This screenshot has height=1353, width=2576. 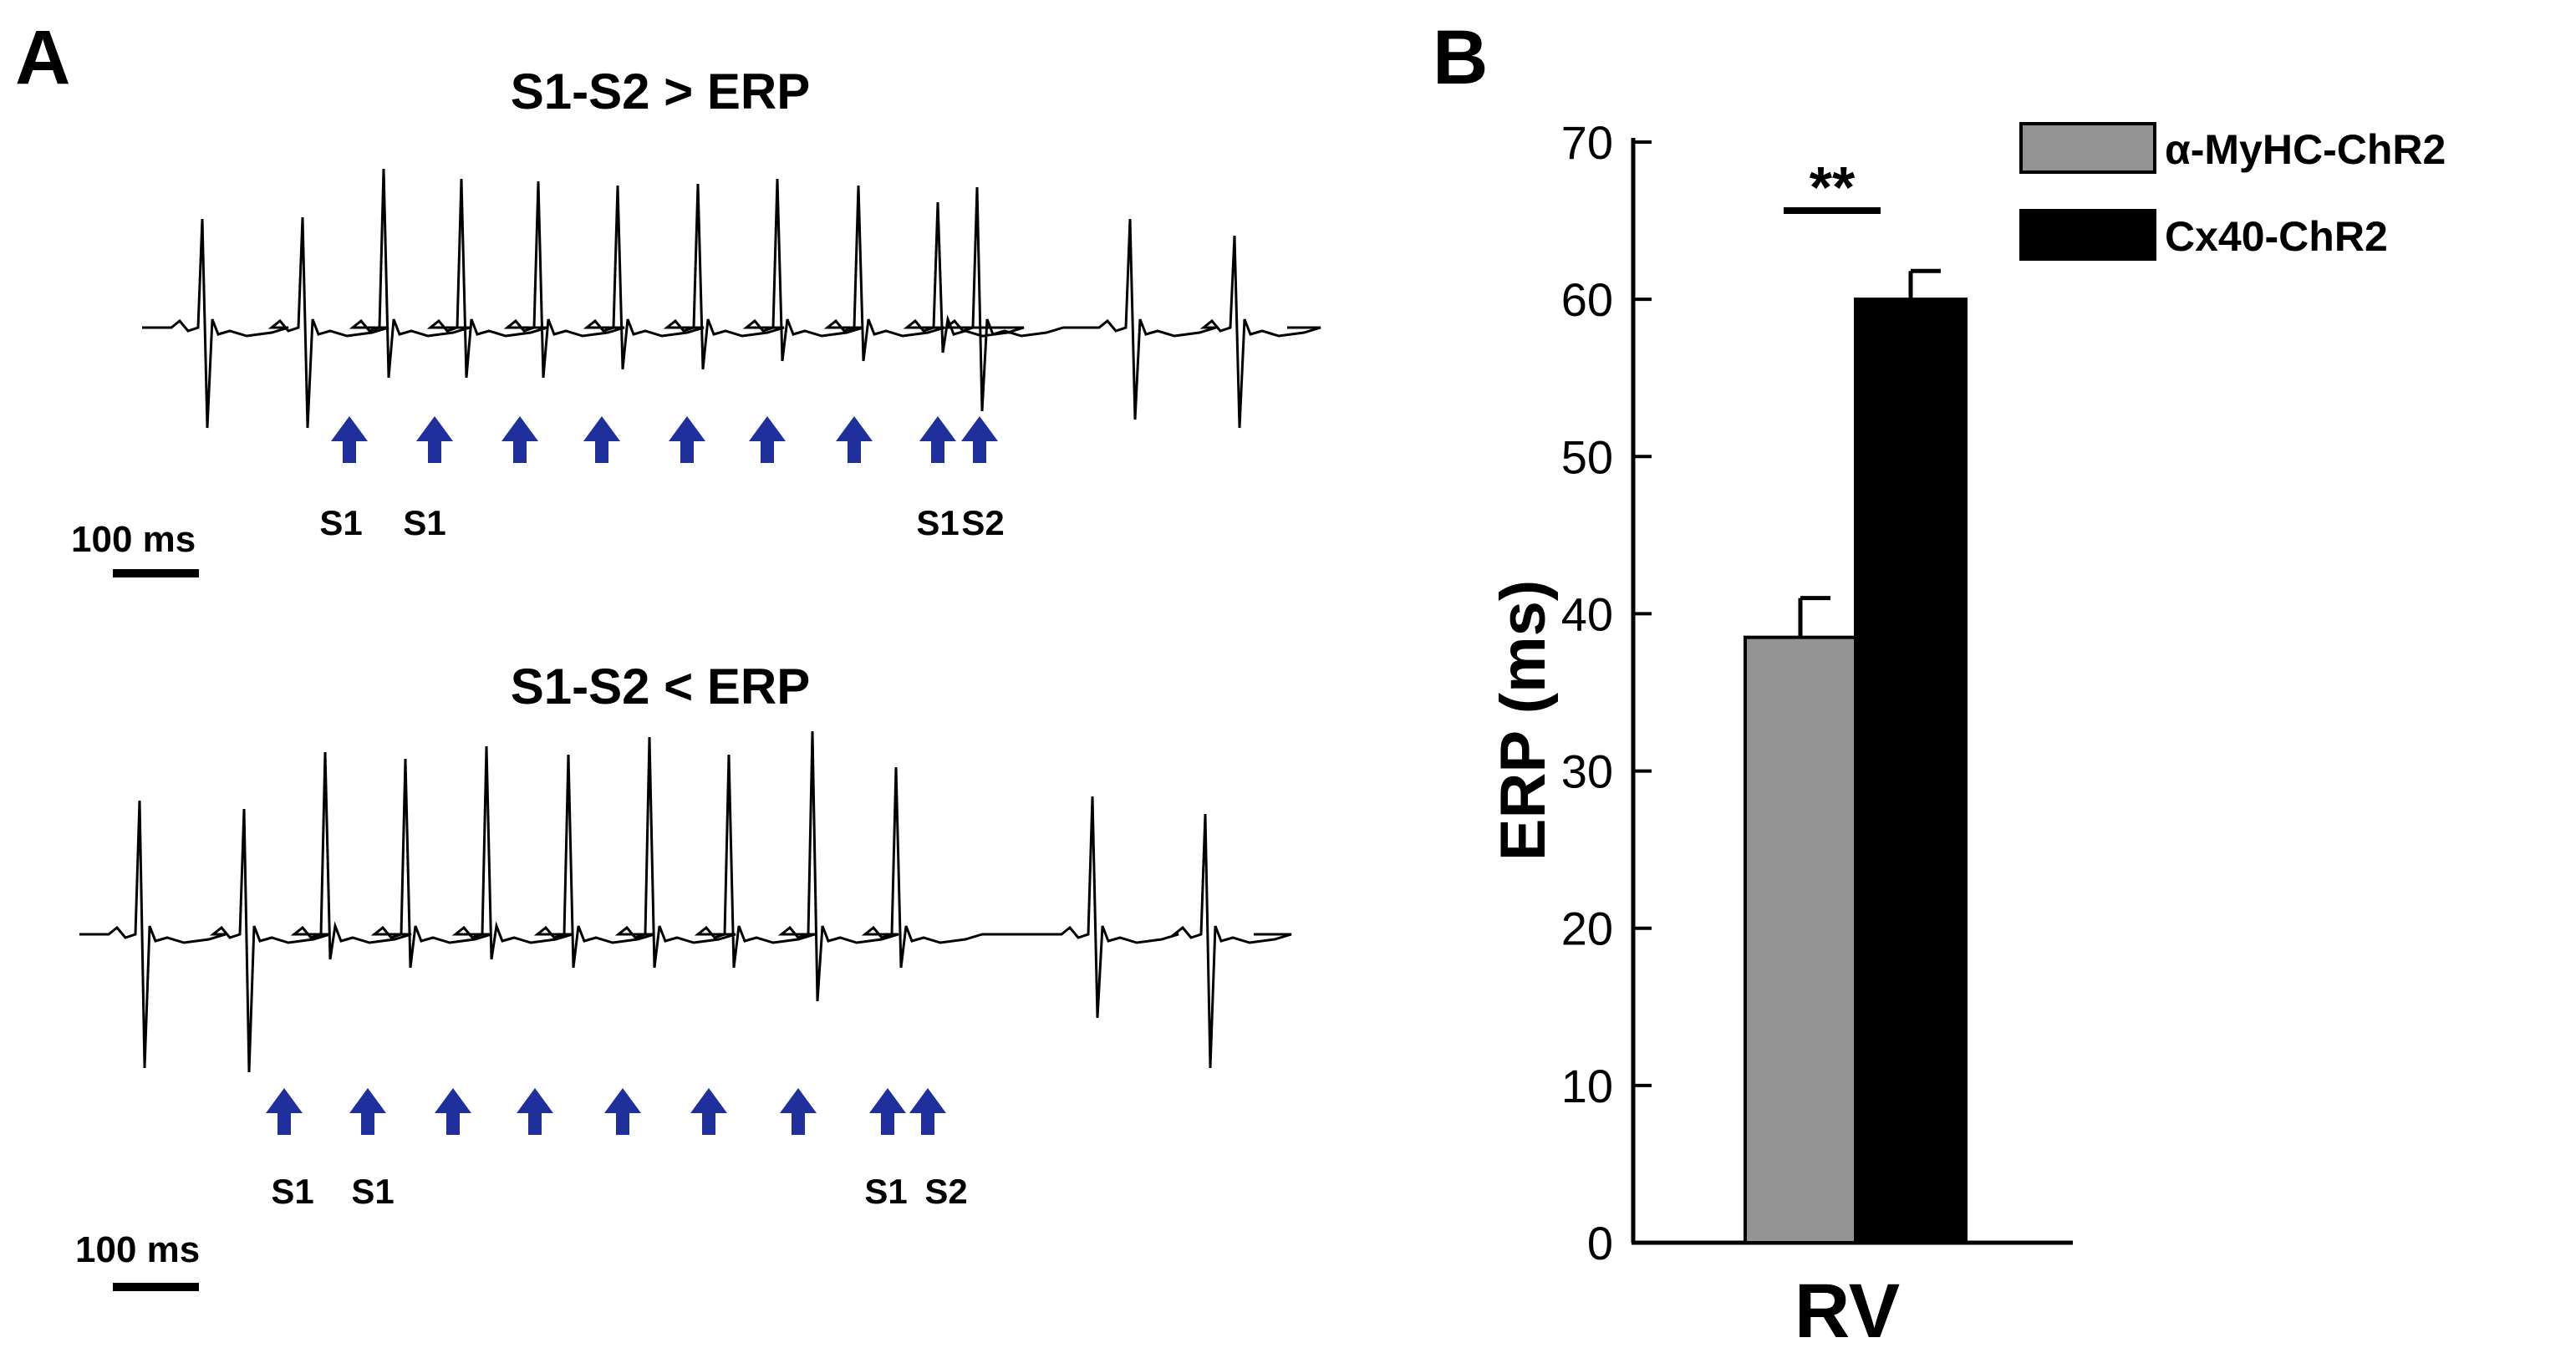 What do you see at coordinates (937, 522) in the screenshot?
I see `stim-label-top-3: S1` at bounding box center [937, 522].